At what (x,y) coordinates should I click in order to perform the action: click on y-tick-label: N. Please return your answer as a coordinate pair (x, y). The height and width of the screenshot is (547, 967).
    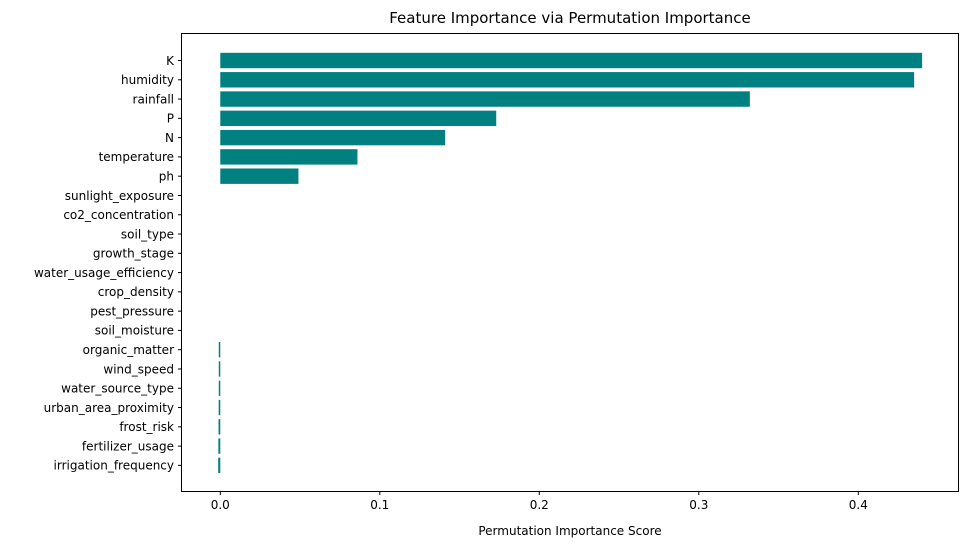
    Looking at the image, I should click on (169, 138).